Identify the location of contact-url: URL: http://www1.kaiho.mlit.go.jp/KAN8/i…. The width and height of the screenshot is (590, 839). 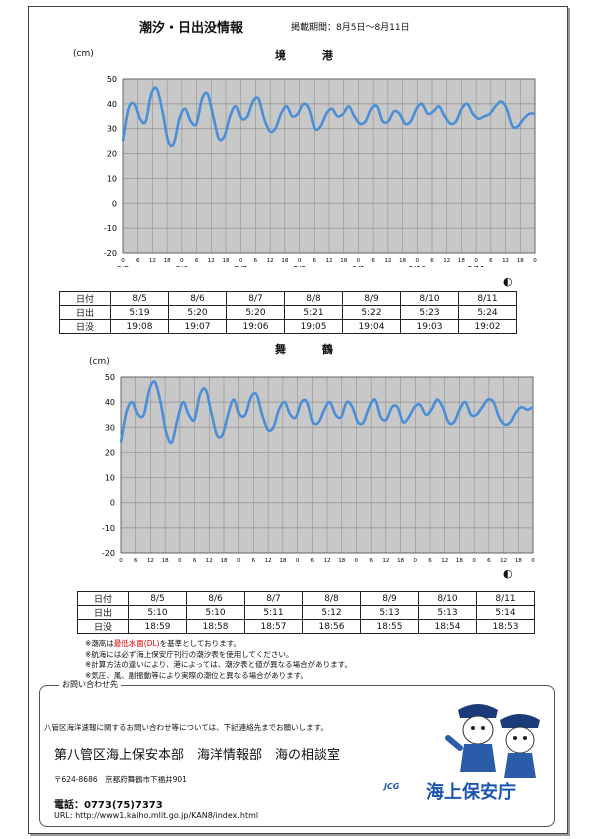
(156, 815).